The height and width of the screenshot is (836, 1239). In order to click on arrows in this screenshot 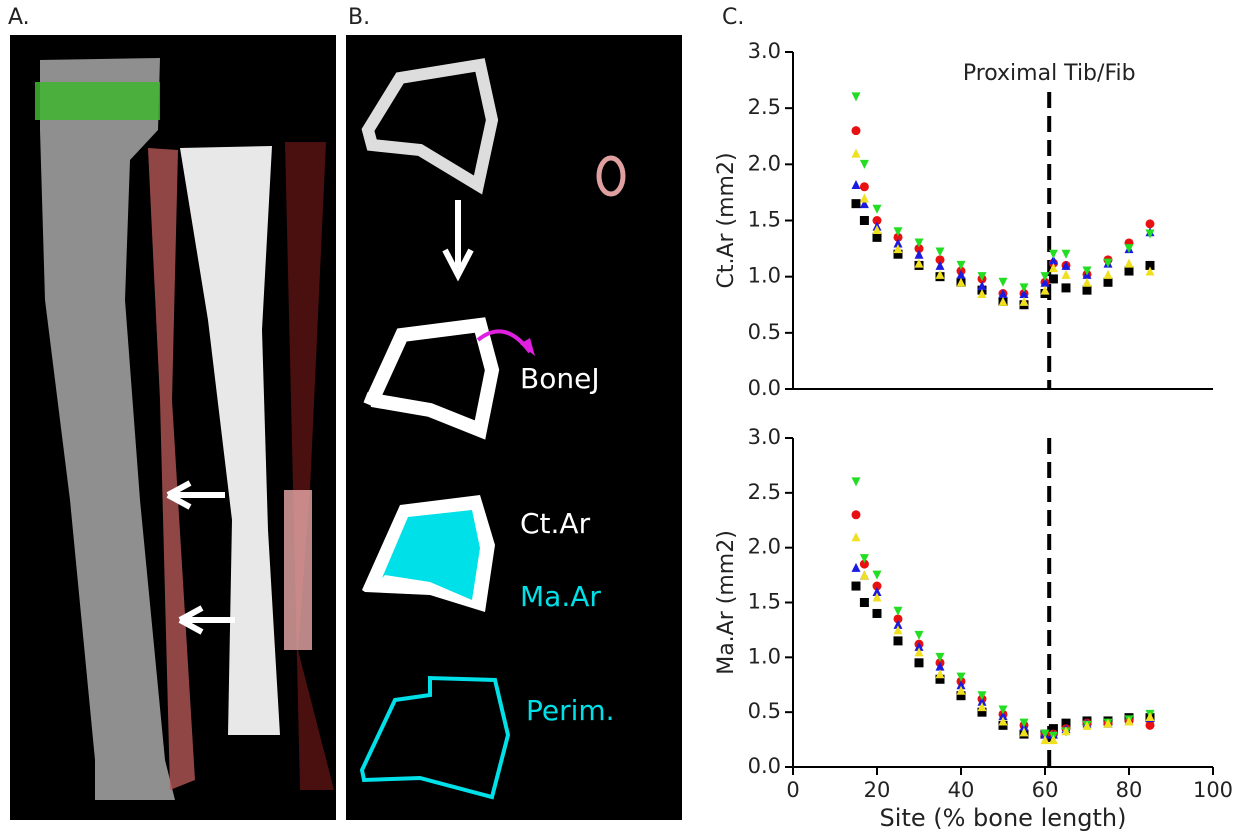, I will do `click(200, 557)`.